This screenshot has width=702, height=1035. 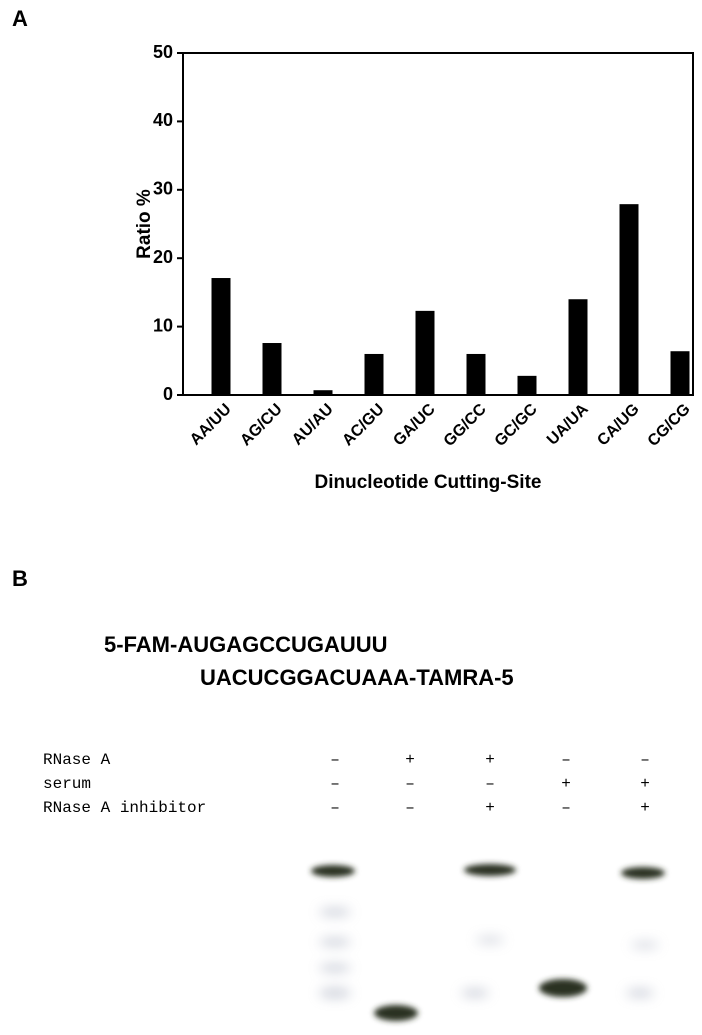 What do you see at coordinates (20, 578) in the screenshot?
I see `panel-label: B` at bounding box center [20, 578].